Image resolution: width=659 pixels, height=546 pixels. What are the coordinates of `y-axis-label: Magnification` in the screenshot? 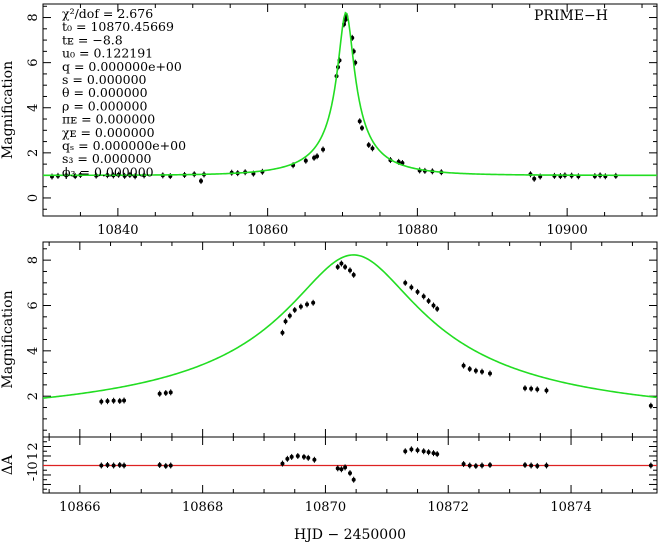 It's located at (8, 339).